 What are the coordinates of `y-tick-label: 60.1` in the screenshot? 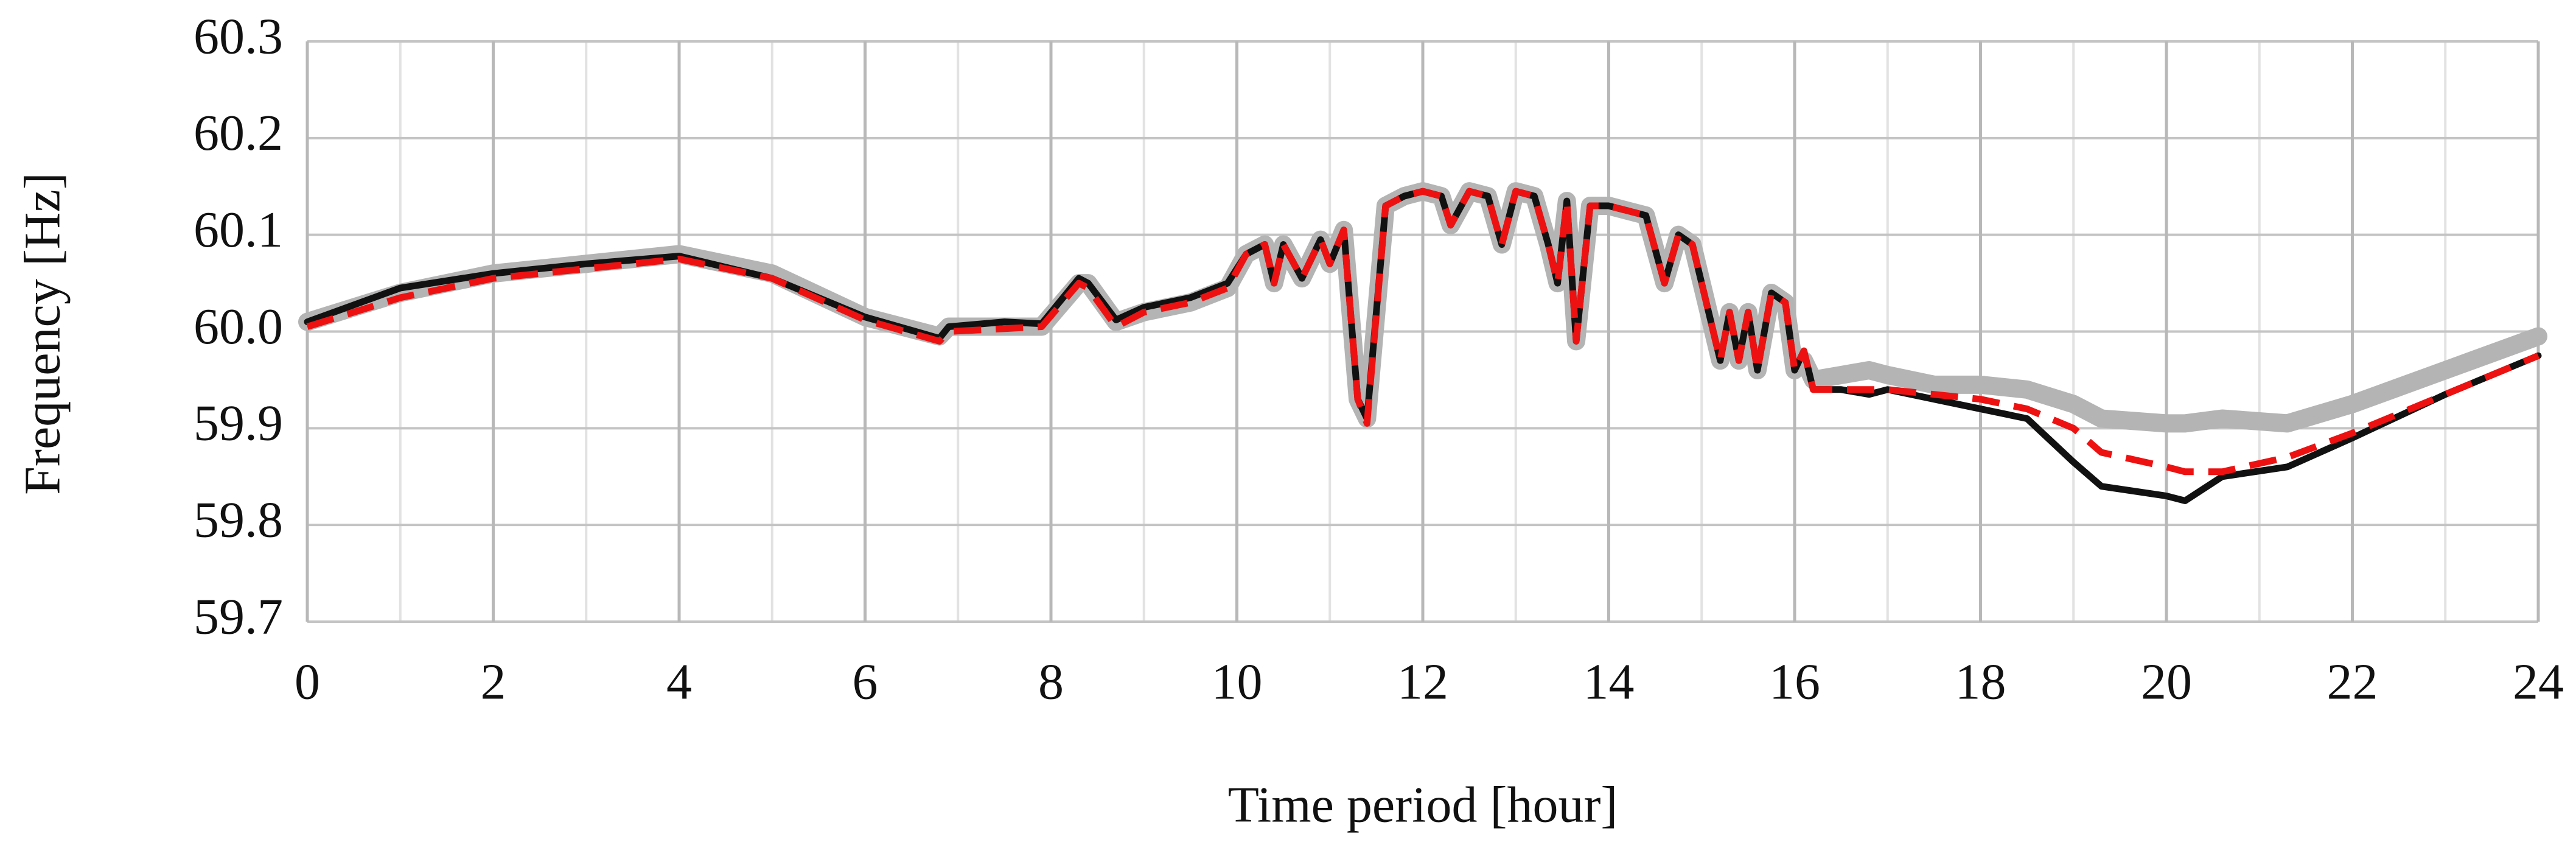 It's located at (238, 230).